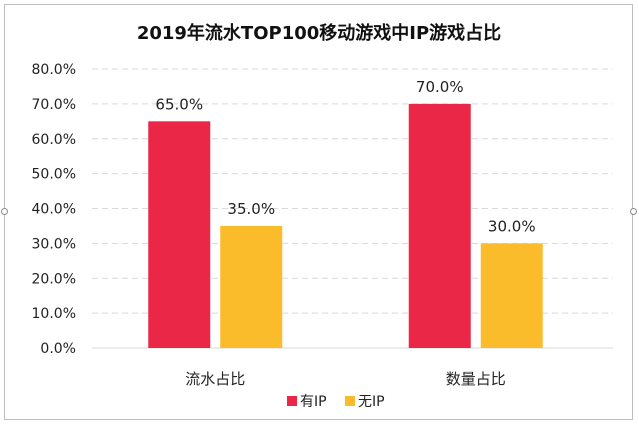 The width and height of the screenshot is (639, 425). What do you see at coordinates (251, 209) in the screenshot?
I see `data-label: 35.0%` at bounding box center [251, 209].